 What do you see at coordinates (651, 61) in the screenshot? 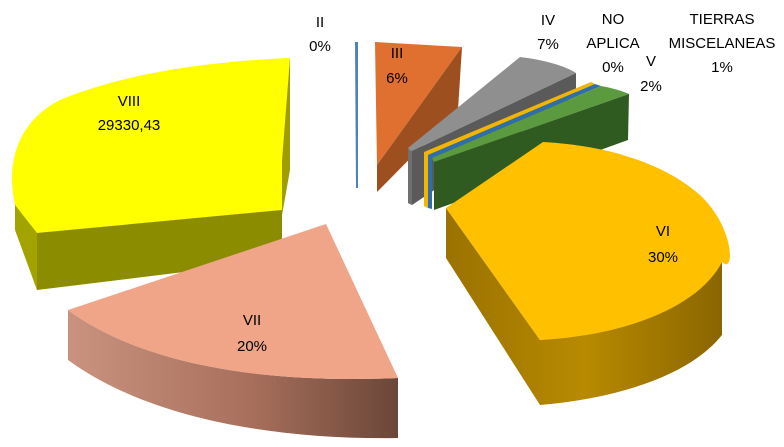
I see `label-v-name: V` at bounding box center [651, 61].